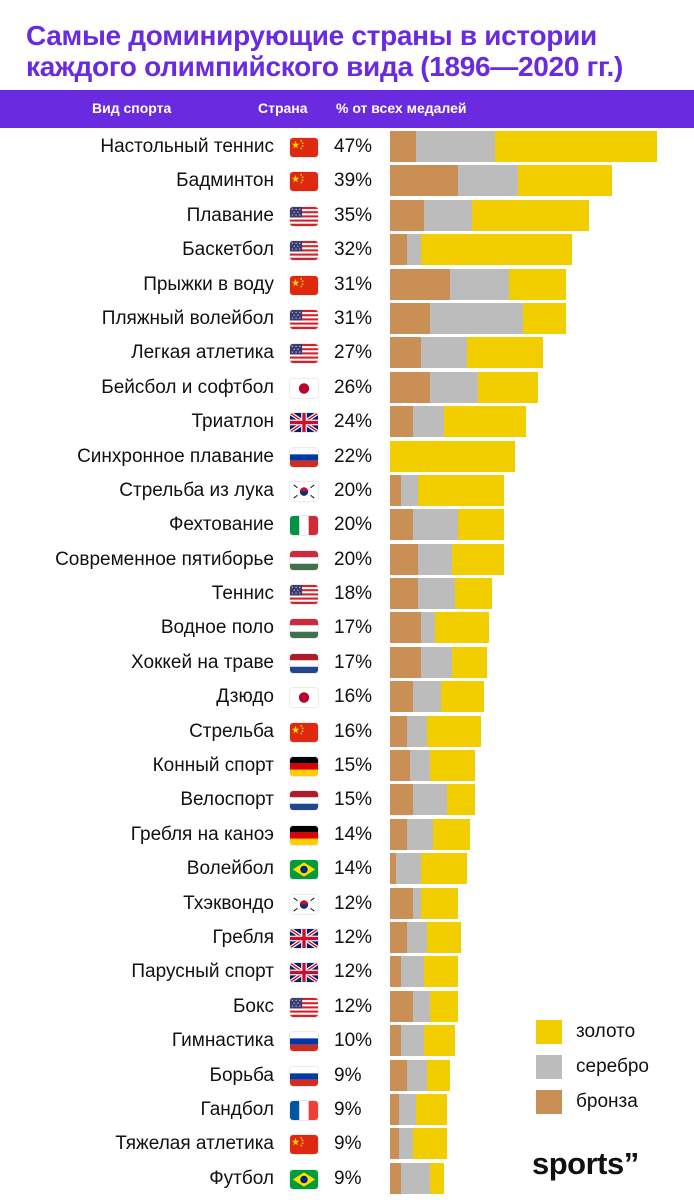 This screenshot has height=1200, width=694. I want to click on sport-label: Тхэквондо, so click(228, 903).